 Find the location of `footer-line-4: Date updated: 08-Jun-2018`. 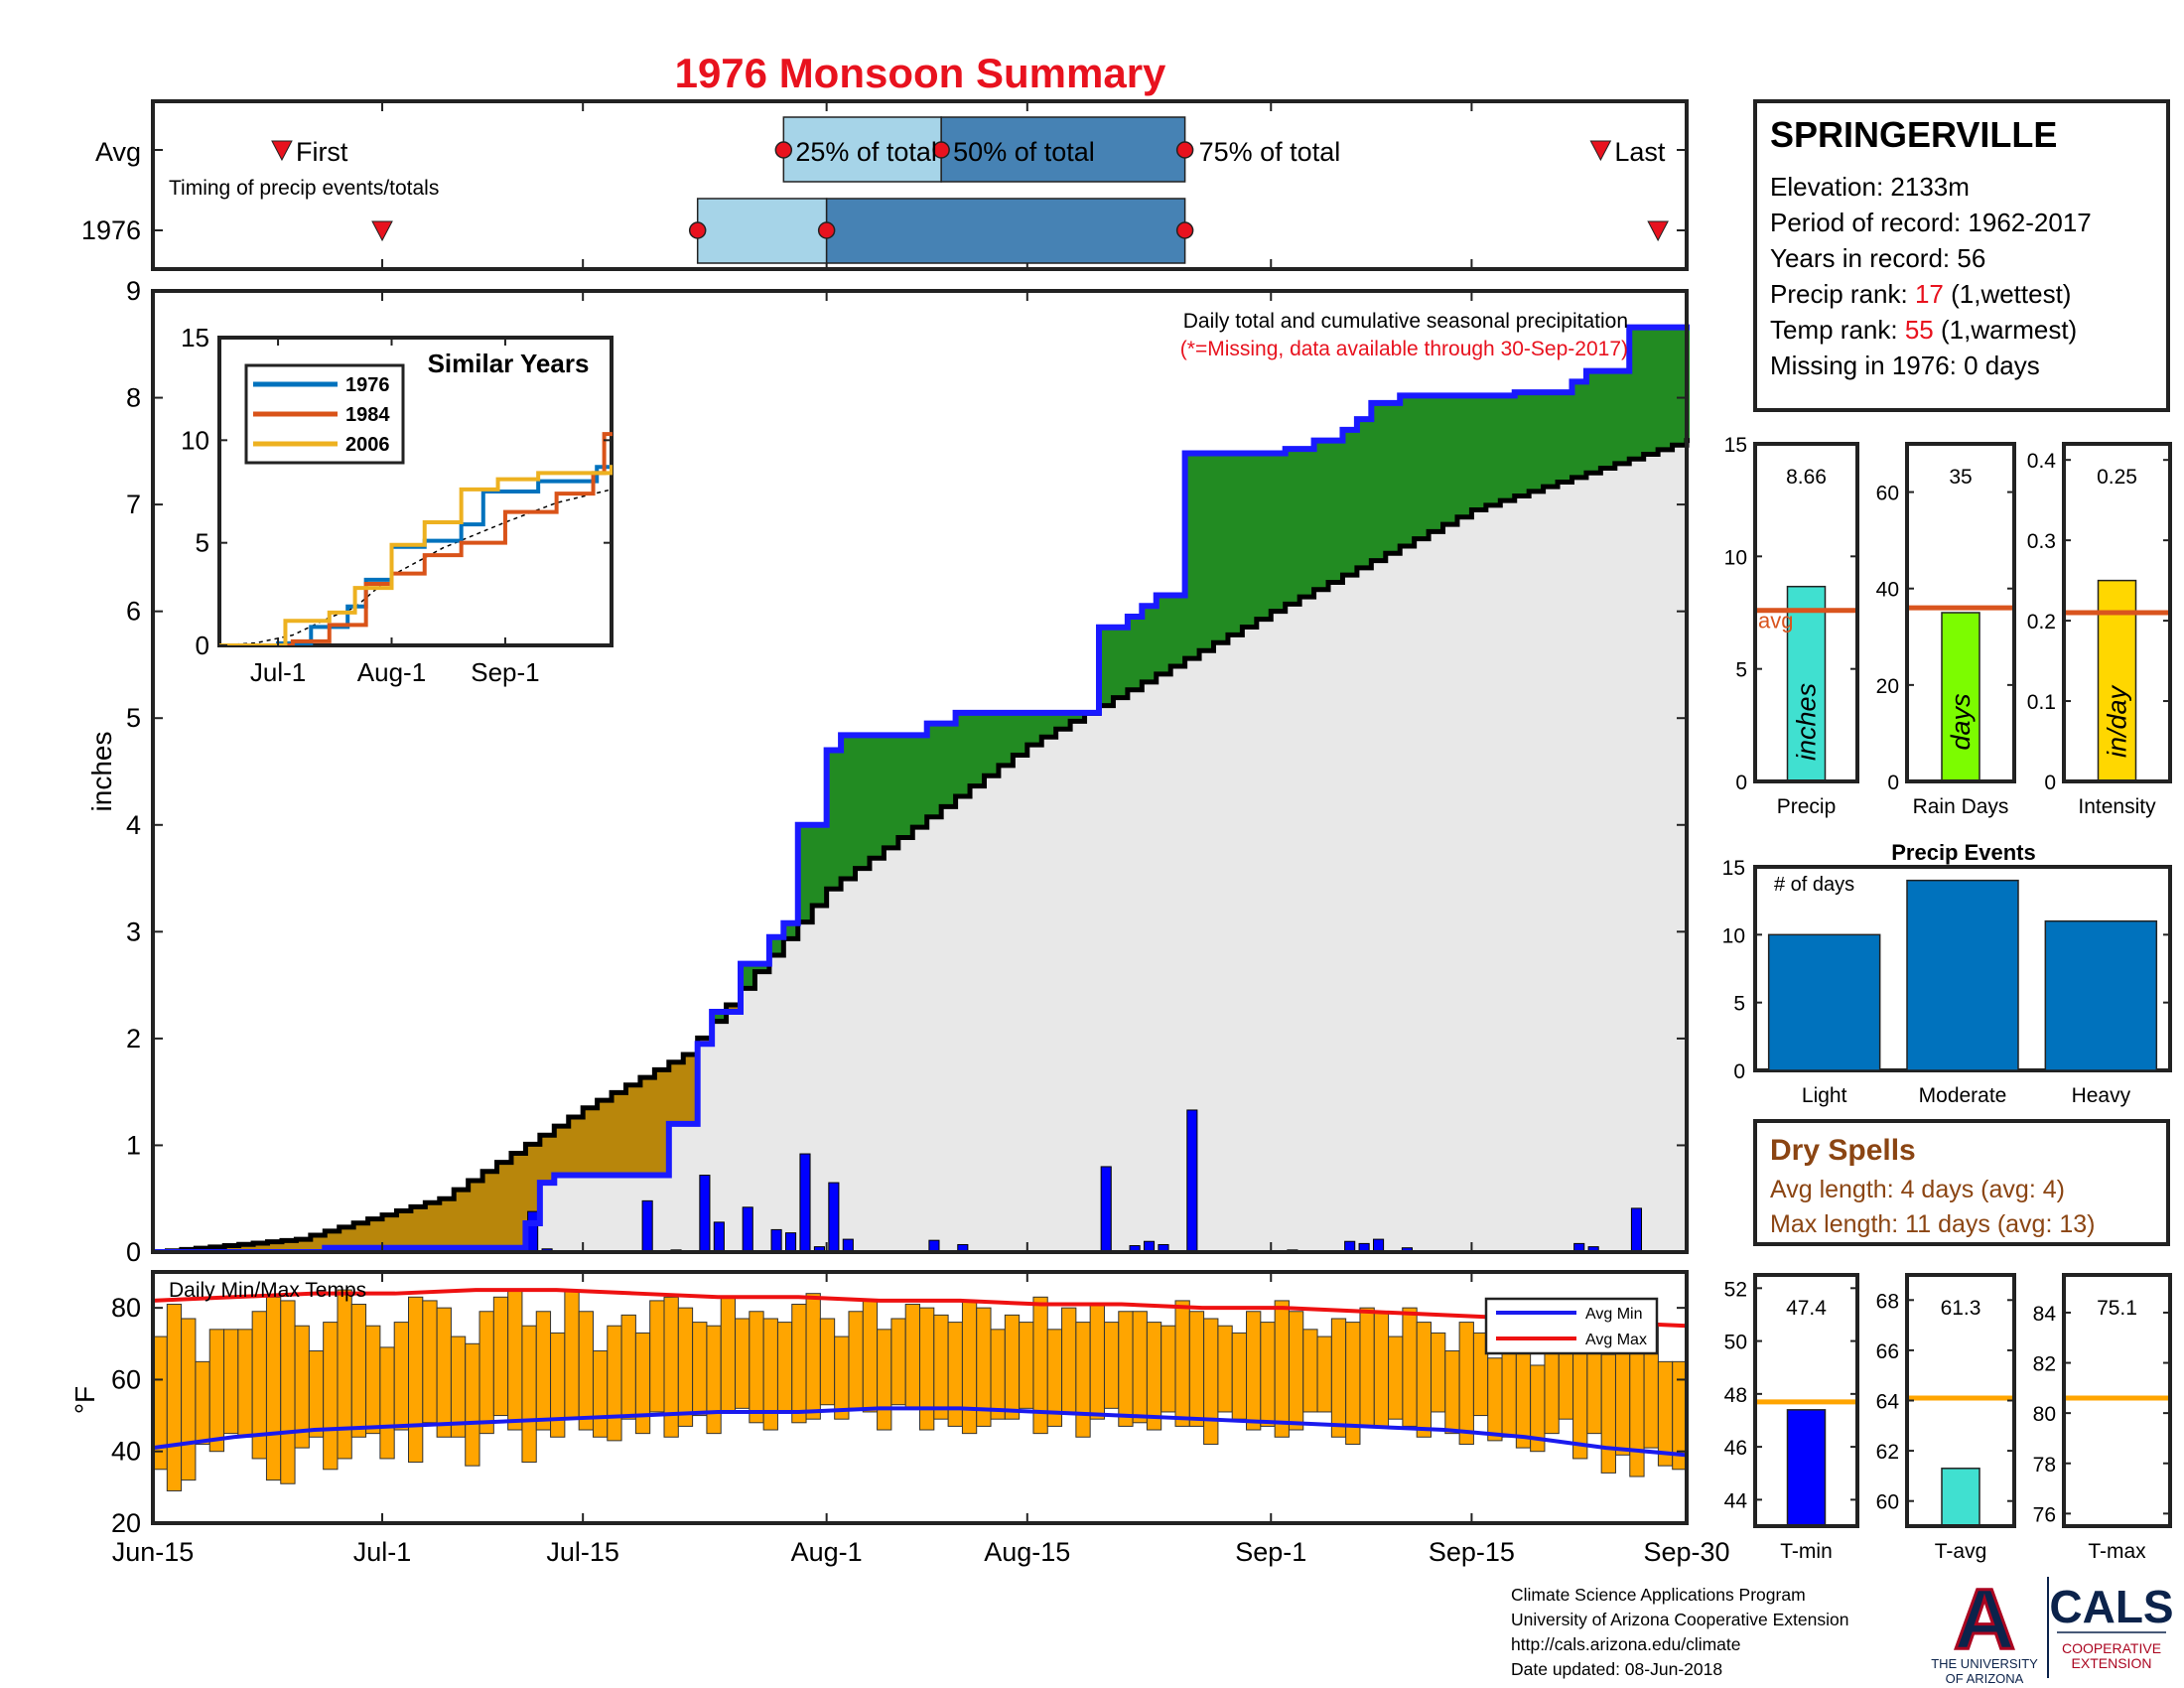

footer-line-4: Date updated: 08-Jun-2018 is located at coordinates (1616, 1669).